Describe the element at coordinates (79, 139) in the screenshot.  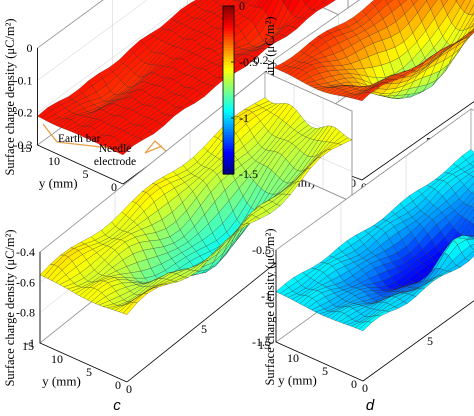
I see `annotation-earth-bar: Earth bar` at that location.